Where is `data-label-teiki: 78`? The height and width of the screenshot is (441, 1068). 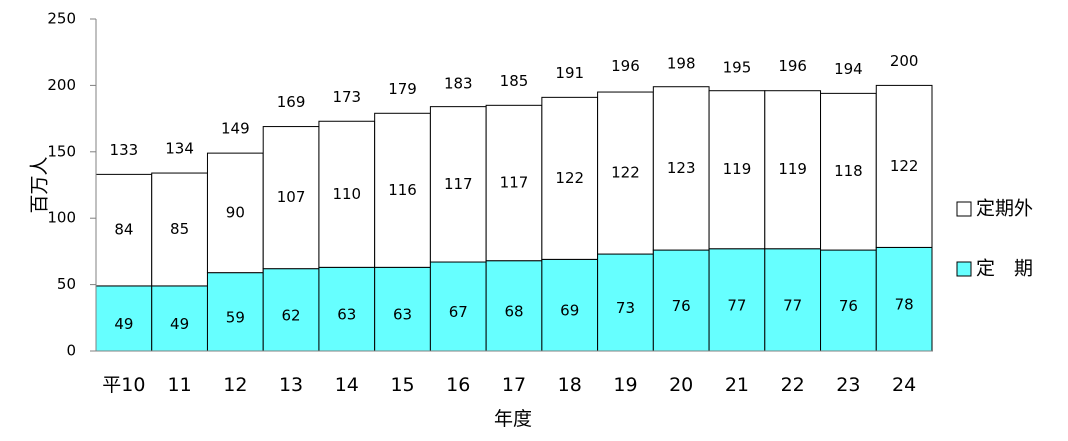
data-label-teiki: 78 is located at coordinates (904, 305).